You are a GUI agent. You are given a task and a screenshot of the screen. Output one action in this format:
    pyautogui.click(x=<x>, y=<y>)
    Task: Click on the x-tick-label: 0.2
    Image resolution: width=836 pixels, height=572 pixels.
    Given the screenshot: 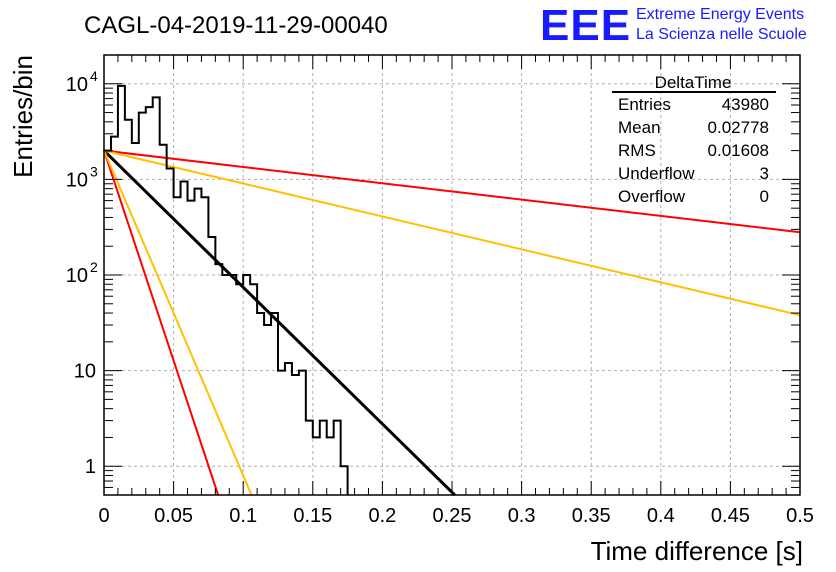 What is the action you would take?
    pyautogui.click(x=382, y=516)
    